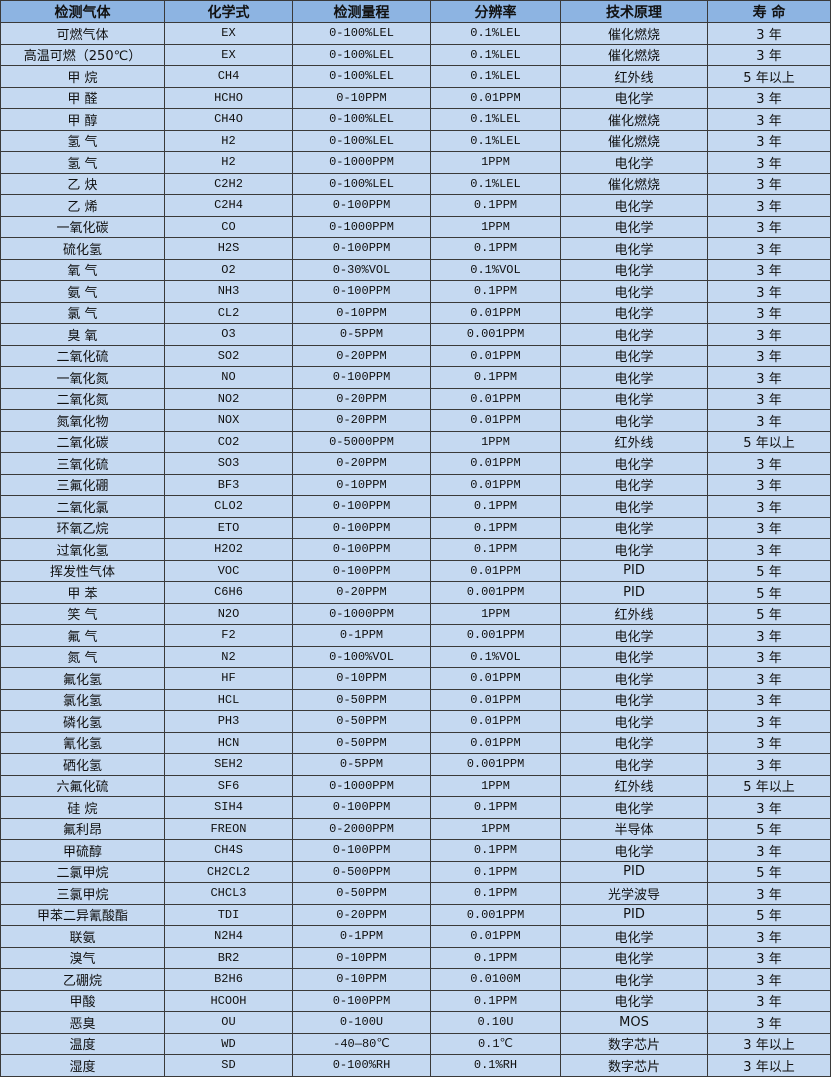 This screenshot has width=831, height=1077. I want to click on table-row: 硒化氢 SEH2 0-5PPM 0.001PPM 电化学 3 年, so click(415, 764).